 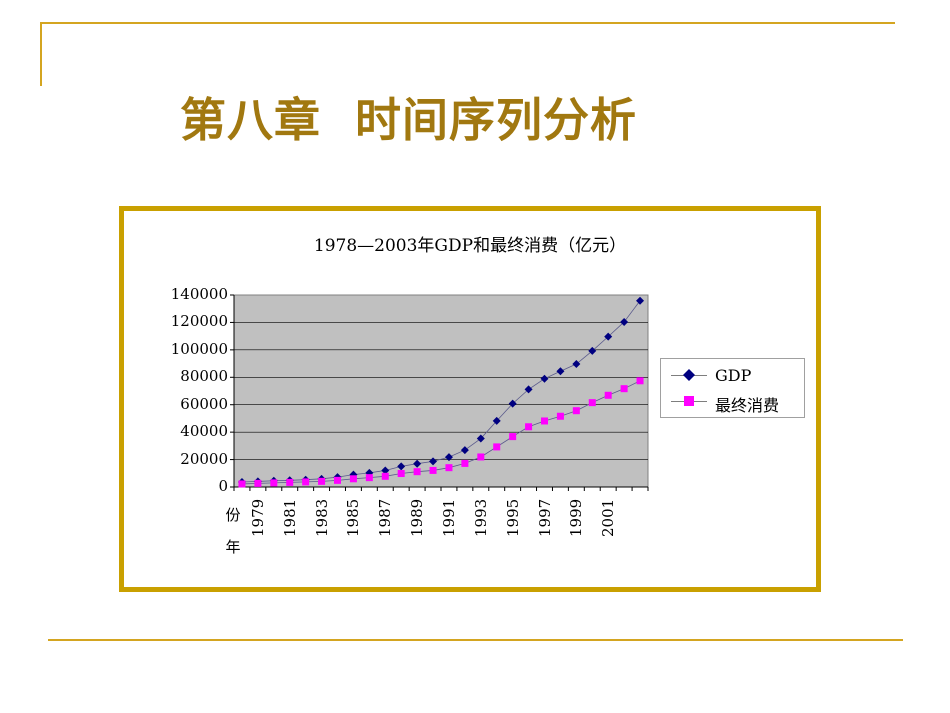 What do you see at coordinates (353, 517) in the screenshot?
I see `x-tick-label: 1985` at bounding box center [353, 517].